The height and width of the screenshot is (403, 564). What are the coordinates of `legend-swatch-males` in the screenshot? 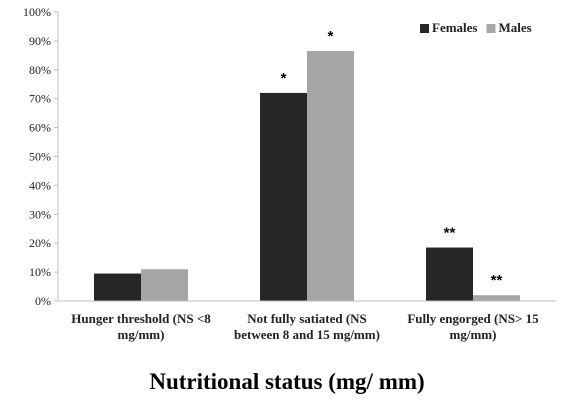 It's located at (490, 28).